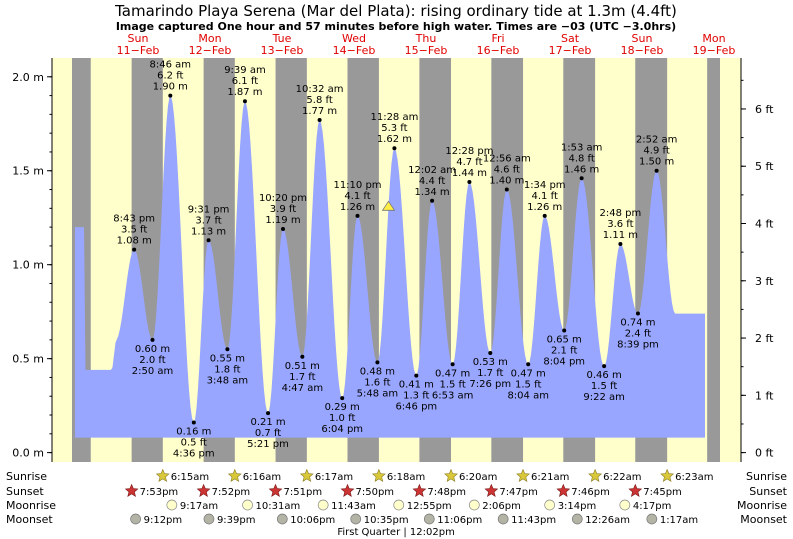 The width and height of the screenshot is (793, 539). Describe the element at coordinates (152, 360) in the screenshot. I see `tide-ft-label: 2.0 ft` at that location.